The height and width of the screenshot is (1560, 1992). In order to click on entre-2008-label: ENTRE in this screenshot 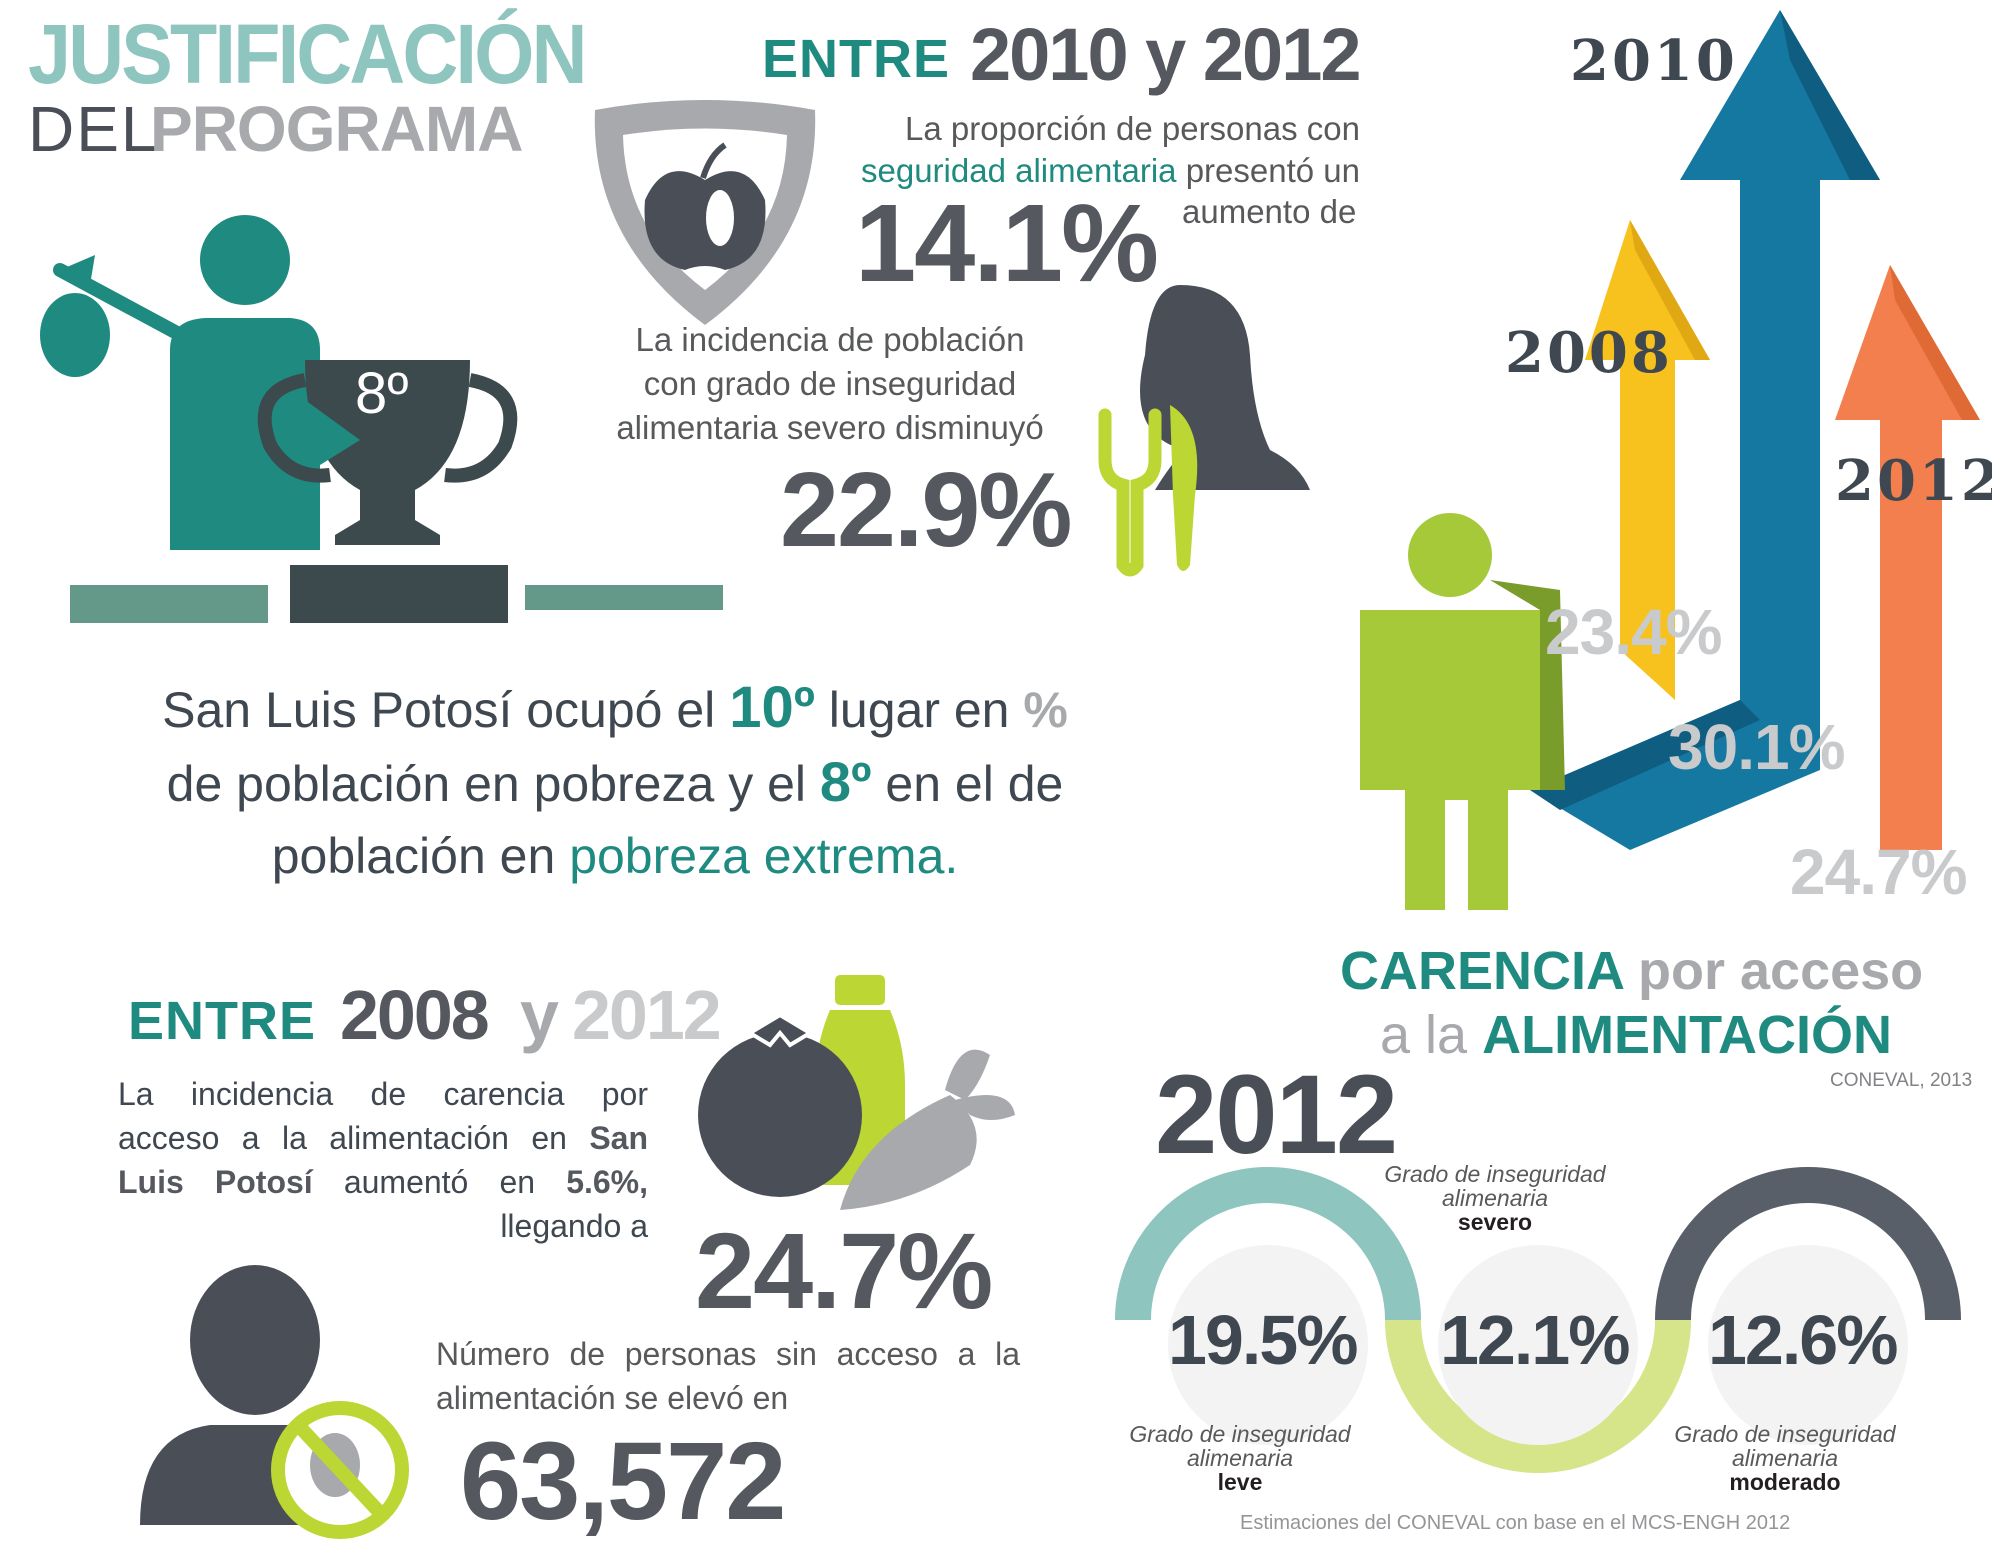, I will do `click(222, 1021)`.